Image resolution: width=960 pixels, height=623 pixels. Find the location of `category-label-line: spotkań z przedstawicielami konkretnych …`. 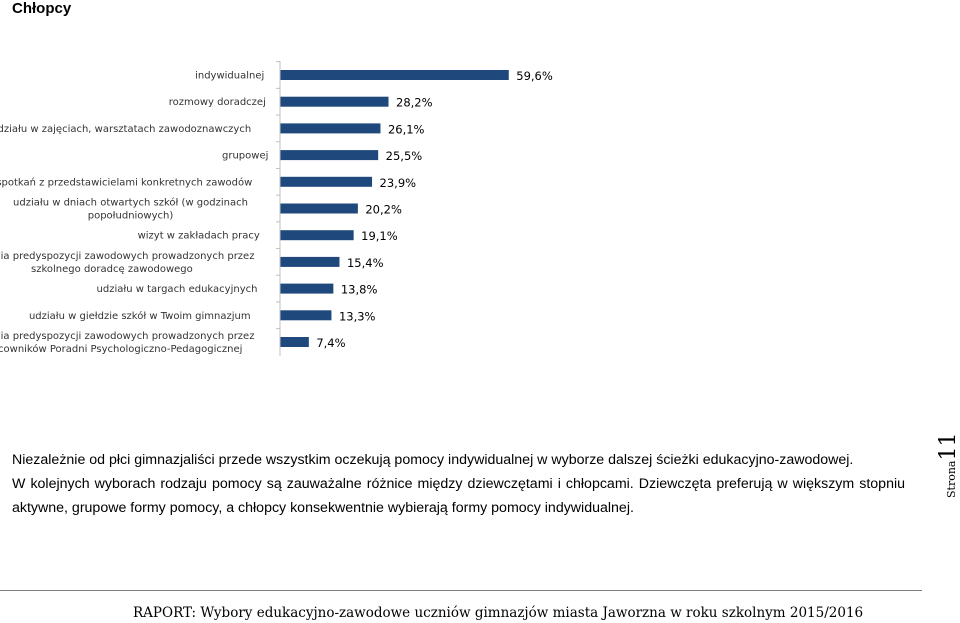

category-label-line: spotkań z przedstawicielami konkretnych … is located at coordinates (126, 182).